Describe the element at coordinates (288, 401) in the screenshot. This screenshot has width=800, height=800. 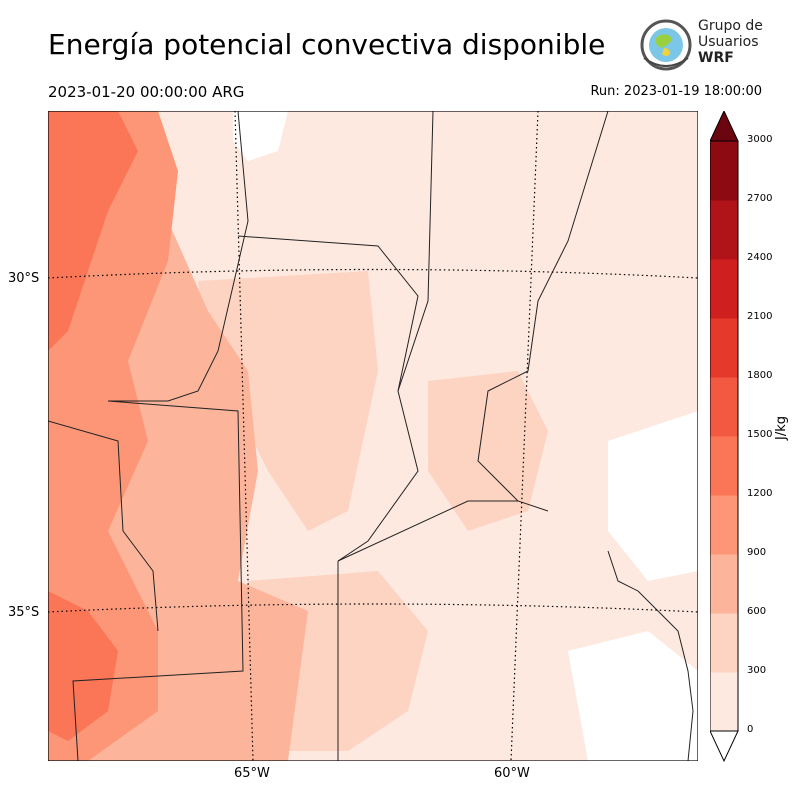
I see `cape-region-center` at that location.